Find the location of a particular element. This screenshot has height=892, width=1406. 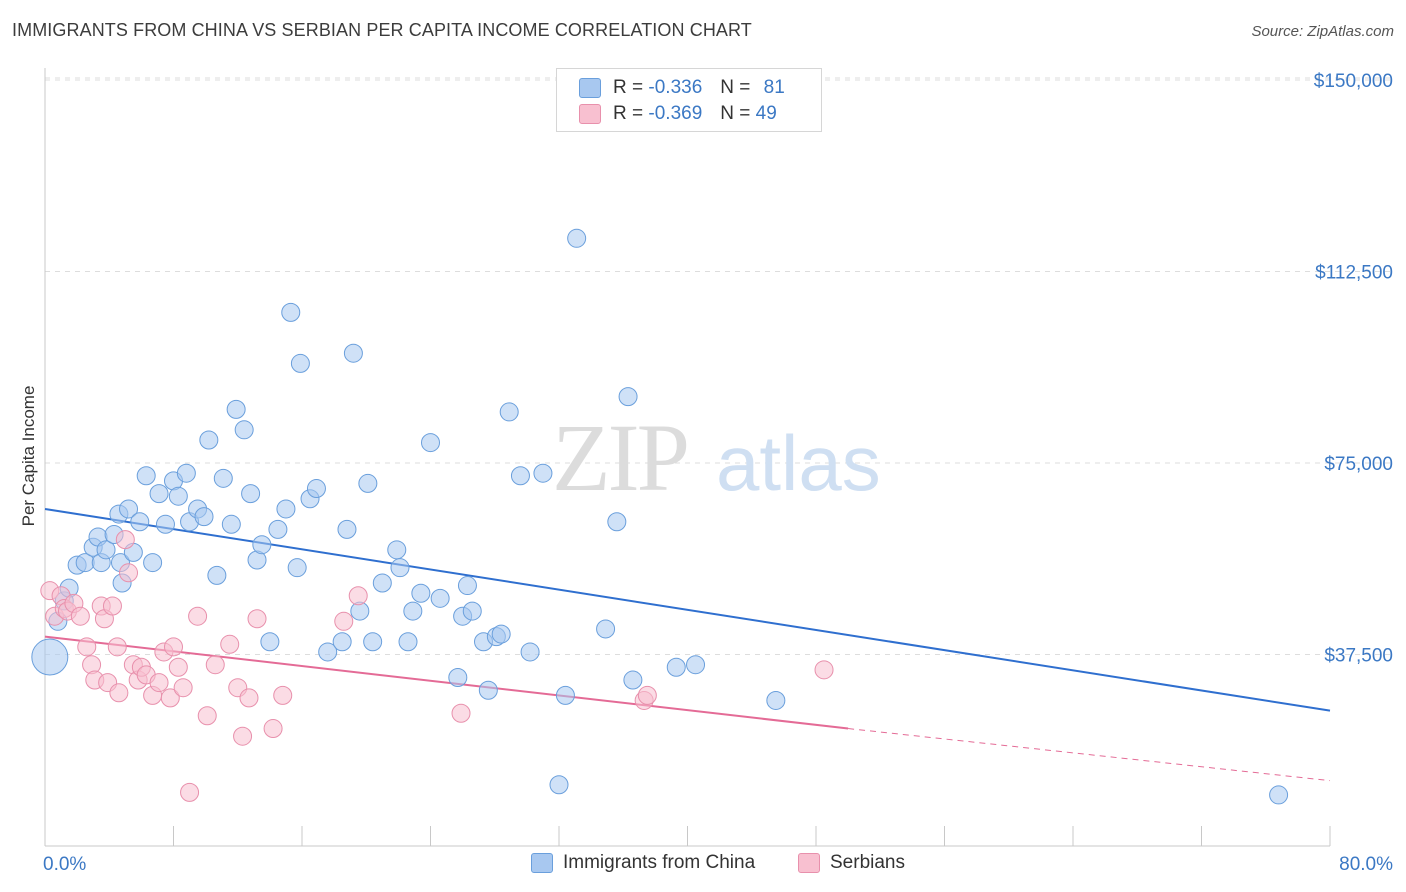

legend-row-china: R = -0.336 N = 81 is located at coordinates (682, 88).